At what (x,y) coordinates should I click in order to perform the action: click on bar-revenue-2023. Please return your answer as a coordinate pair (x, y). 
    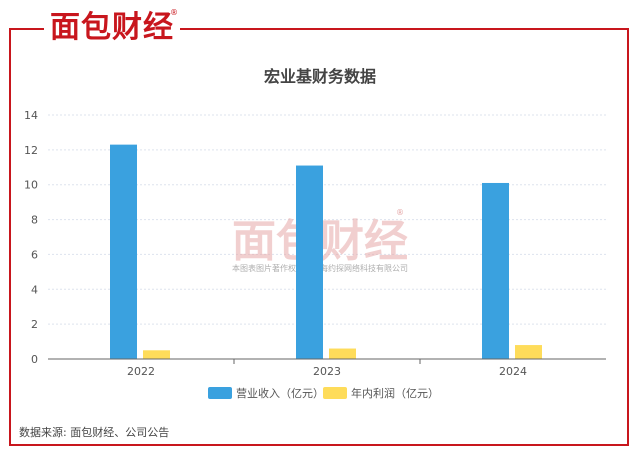
    Looking at the image, I should click on (309, 262).